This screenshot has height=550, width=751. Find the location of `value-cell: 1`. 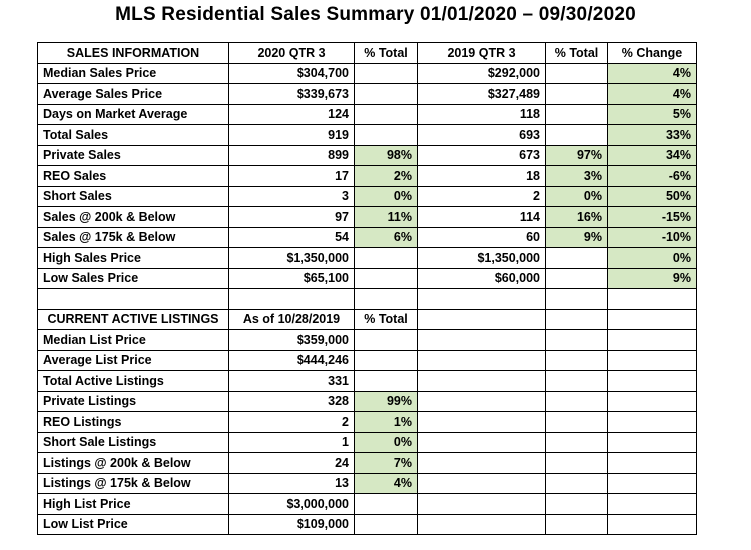

value-cell: 1 is located at coordinates (291, 442).